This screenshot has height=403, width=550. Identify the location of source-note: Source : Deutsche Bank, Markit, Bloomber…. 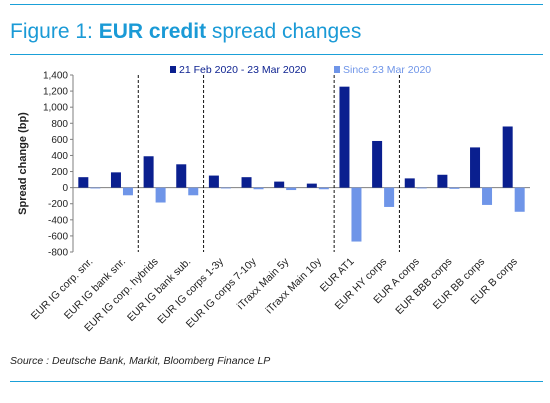
(140, 361).